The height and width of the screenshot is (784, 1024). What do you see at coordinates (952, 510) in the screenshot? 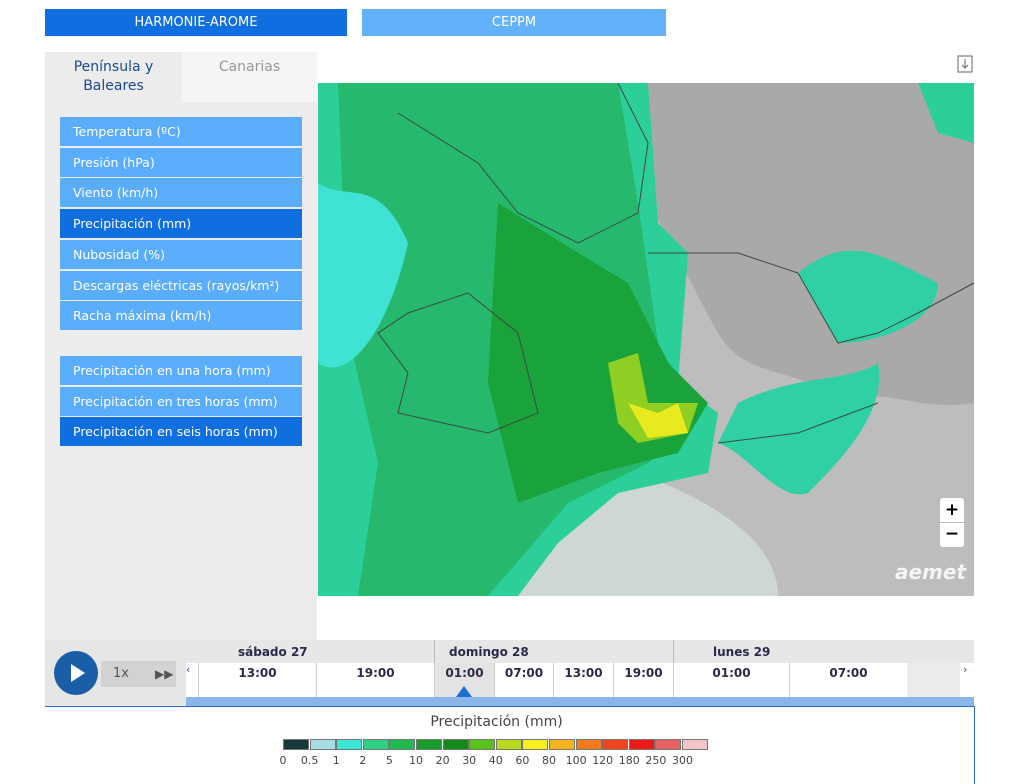
I see `zoom-in: +` at bounding box center [952, 510].